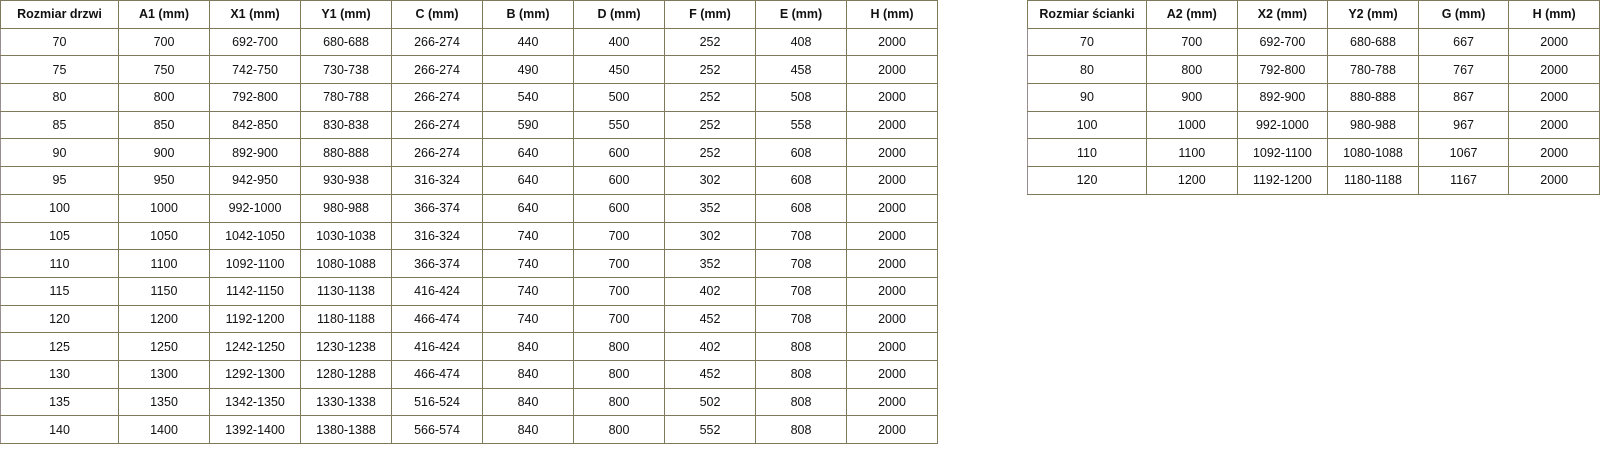 The width and height of the screenshot is (1600, 459). What do you see at coordinates (1373, 70) in the screenshot?
I see `table-cell: 780-788` at bounding box center [1373, 70].